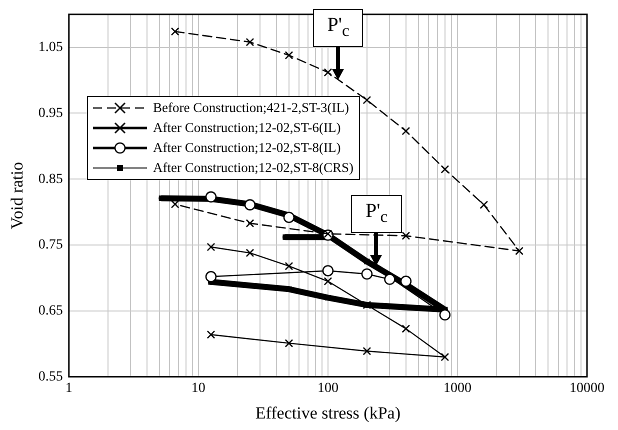  Describe the element at coordinates (327, 412) in the screenshot. I see `x-axis-title: Effective stress (kPa)` at that location.